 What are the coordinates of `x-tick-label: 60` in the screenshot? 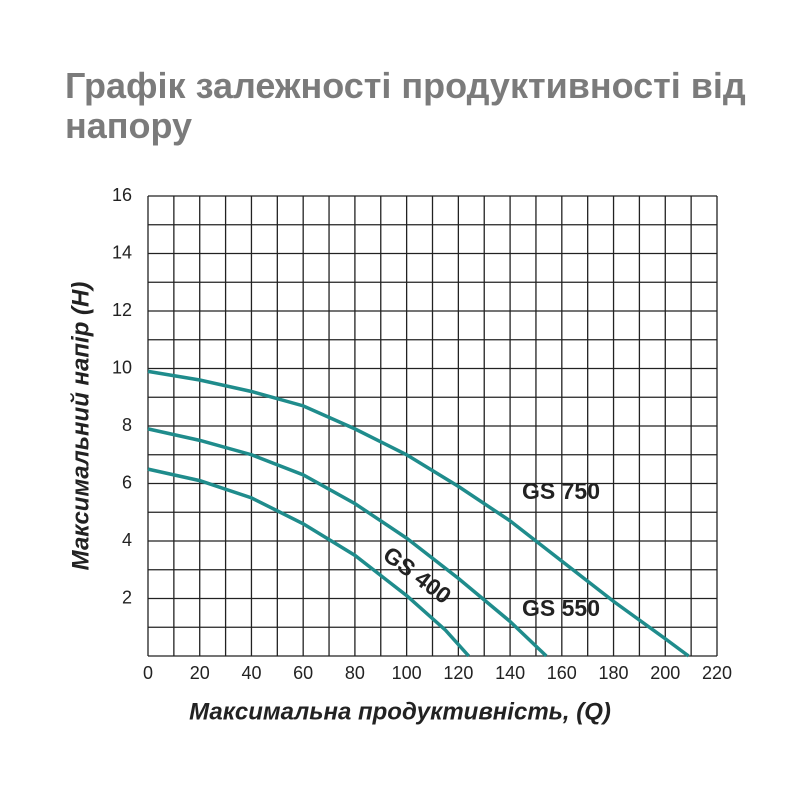 It's located at (303, 673).